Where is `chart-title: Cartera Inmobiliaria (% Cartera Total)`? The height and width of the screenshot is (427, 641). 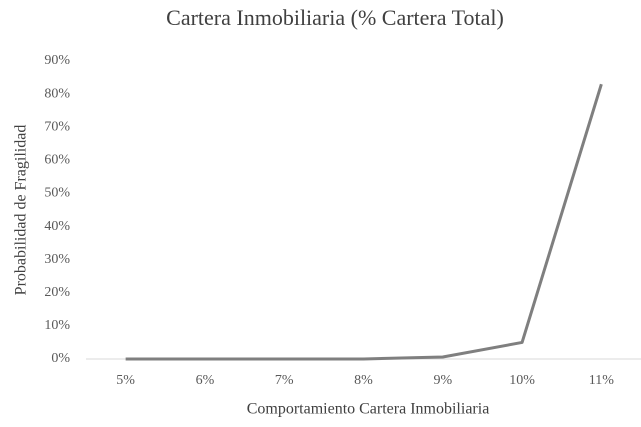 chart-title: Cartera Inmobiliaria (% Cartera Total) is located at coordinates (335, 17).